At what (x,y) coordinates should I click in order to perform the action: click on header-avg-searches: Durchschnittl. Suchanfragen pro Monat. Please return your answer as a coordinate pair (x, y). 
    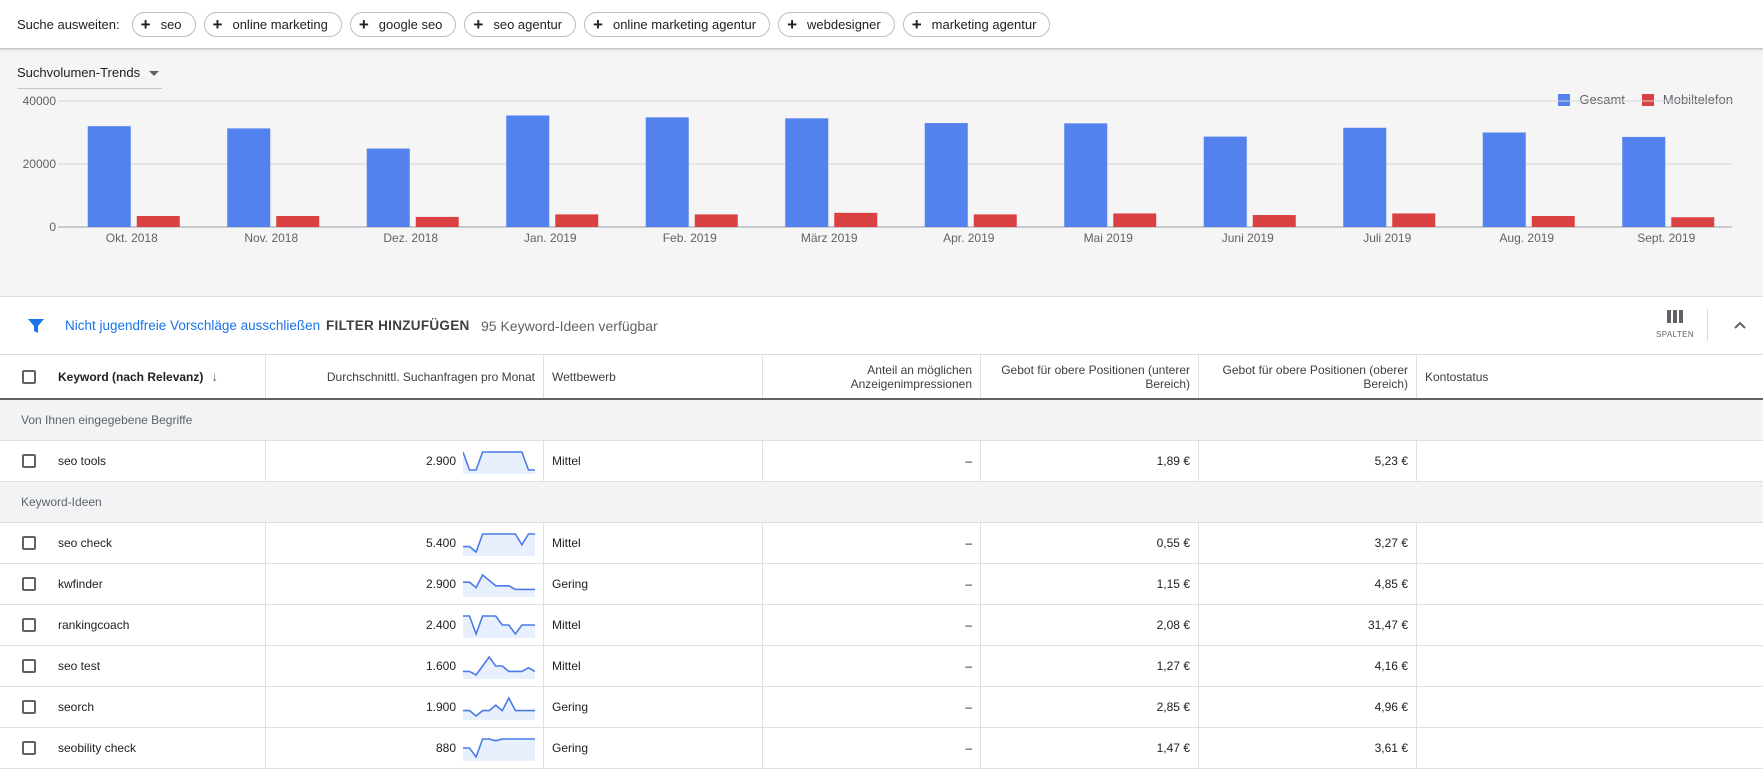
    Looking at the image, I should click on (405, 376).